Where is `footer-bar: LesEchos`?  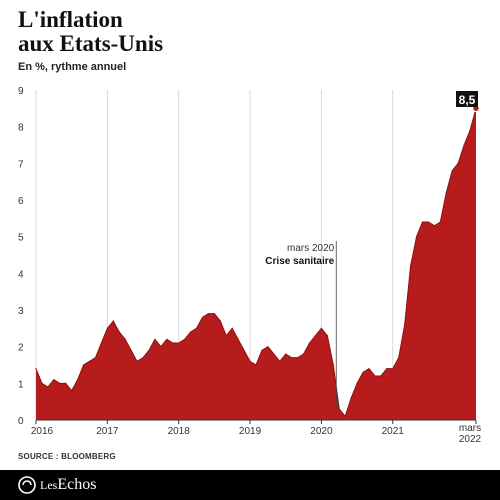
footer-bar: LesEchos is located at coordinates (250, 485).